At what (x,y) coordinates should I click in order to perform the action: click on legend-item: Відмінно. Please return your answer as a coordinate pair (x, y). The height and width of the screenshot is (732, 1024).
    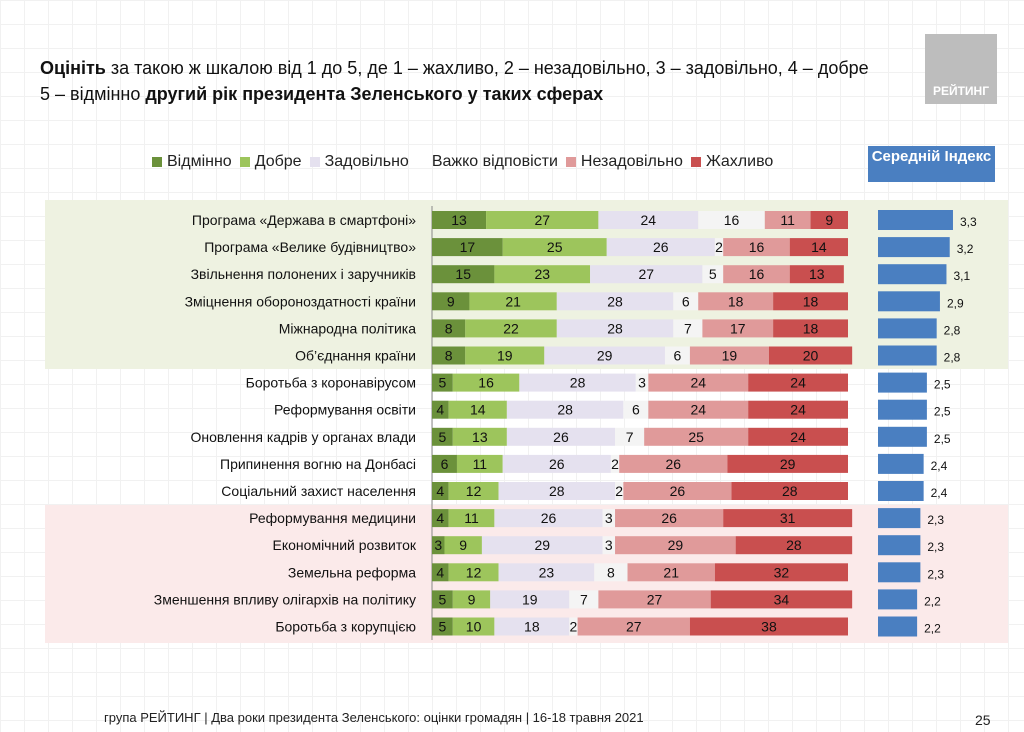
    Looking at the image, I should click on (192, 162).